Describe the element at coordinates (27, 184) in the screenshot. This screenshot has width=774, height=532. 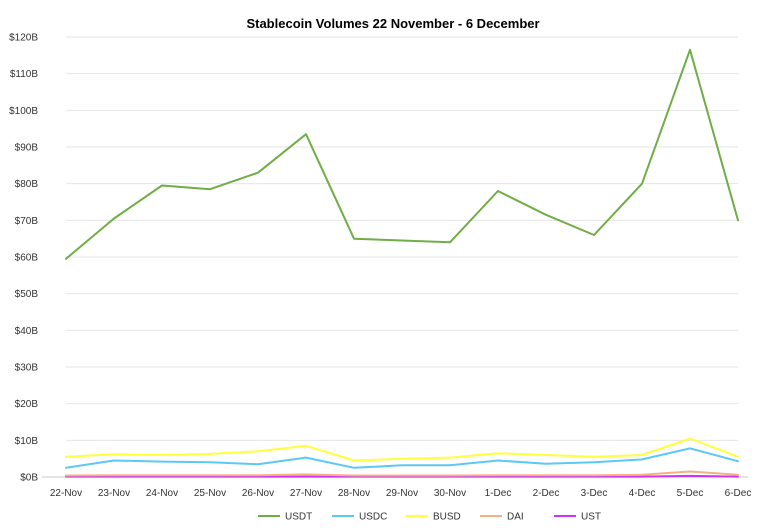
I see `y-tick-label: $80B` at that location.